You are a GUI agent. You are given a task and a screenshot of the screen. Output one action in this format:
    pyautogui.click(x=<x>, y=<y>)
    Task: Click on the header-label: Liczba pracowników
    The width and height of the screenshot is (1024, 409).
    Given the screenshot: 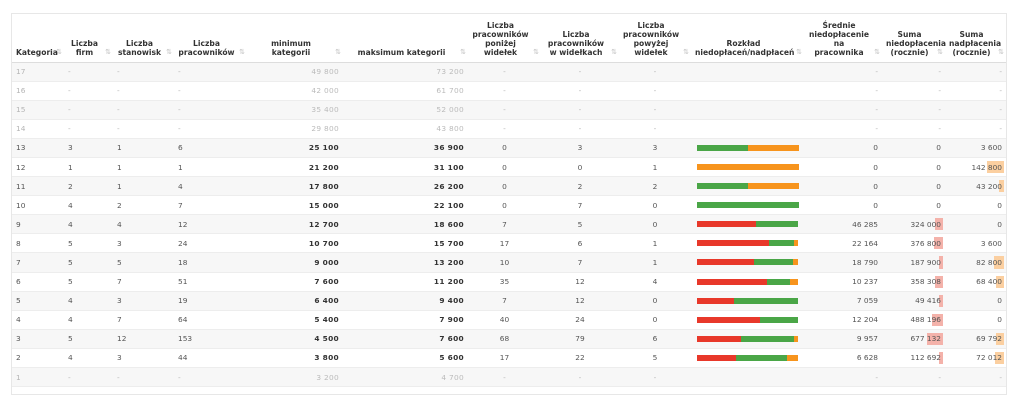 What is the action you would take?
    pyautogui.click(x=206, y=47)
    